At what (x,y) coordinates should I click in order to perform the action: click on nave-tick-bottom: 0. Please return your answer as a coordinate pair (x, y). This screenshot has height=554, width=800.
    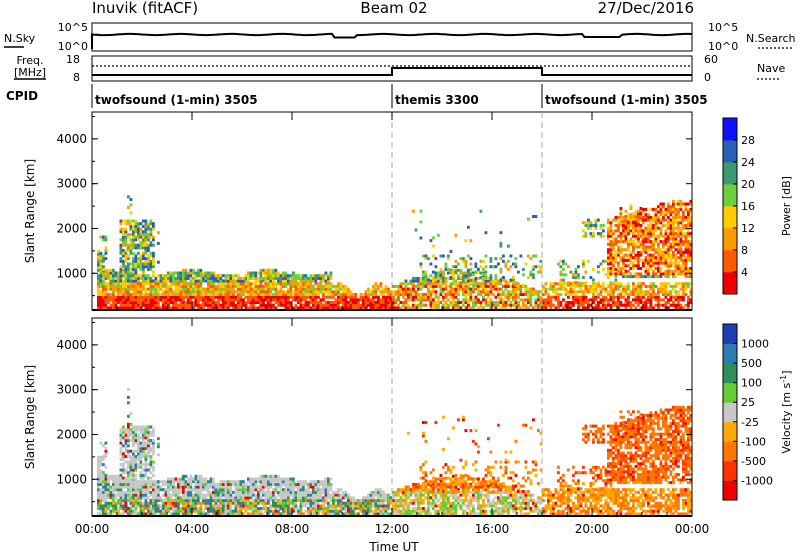
    Looking at the image, I should click on (707, 77).